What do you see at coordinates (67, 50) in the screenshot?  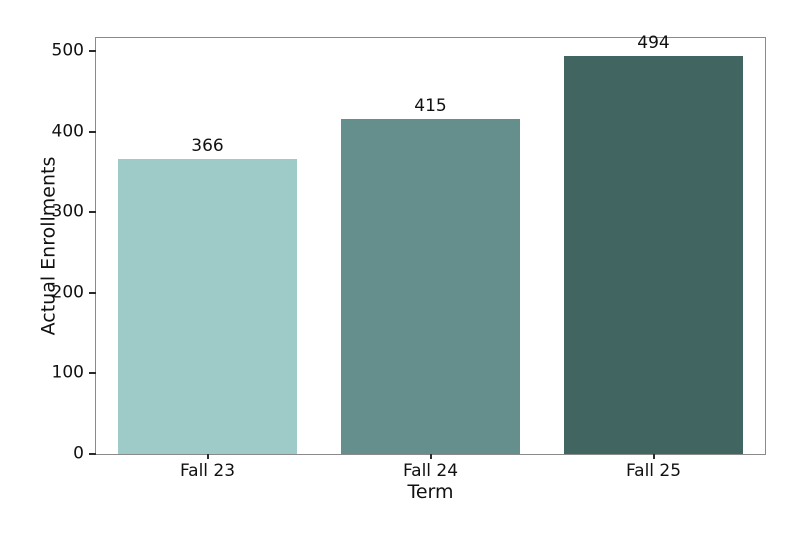 I see `y-tick-label-500: 500` at bounding box center [67, 50].